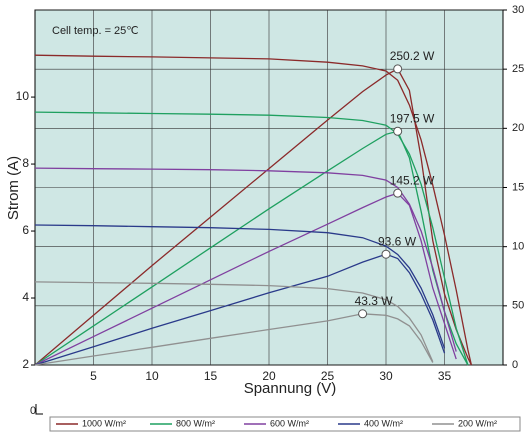 Image resolution: width=529 pixels, height=433 pixels. What do you see at coordinates (383, 423) in the screenshot?
I see `legend-label: 400 W/m²` at bounding box center [383, 423].